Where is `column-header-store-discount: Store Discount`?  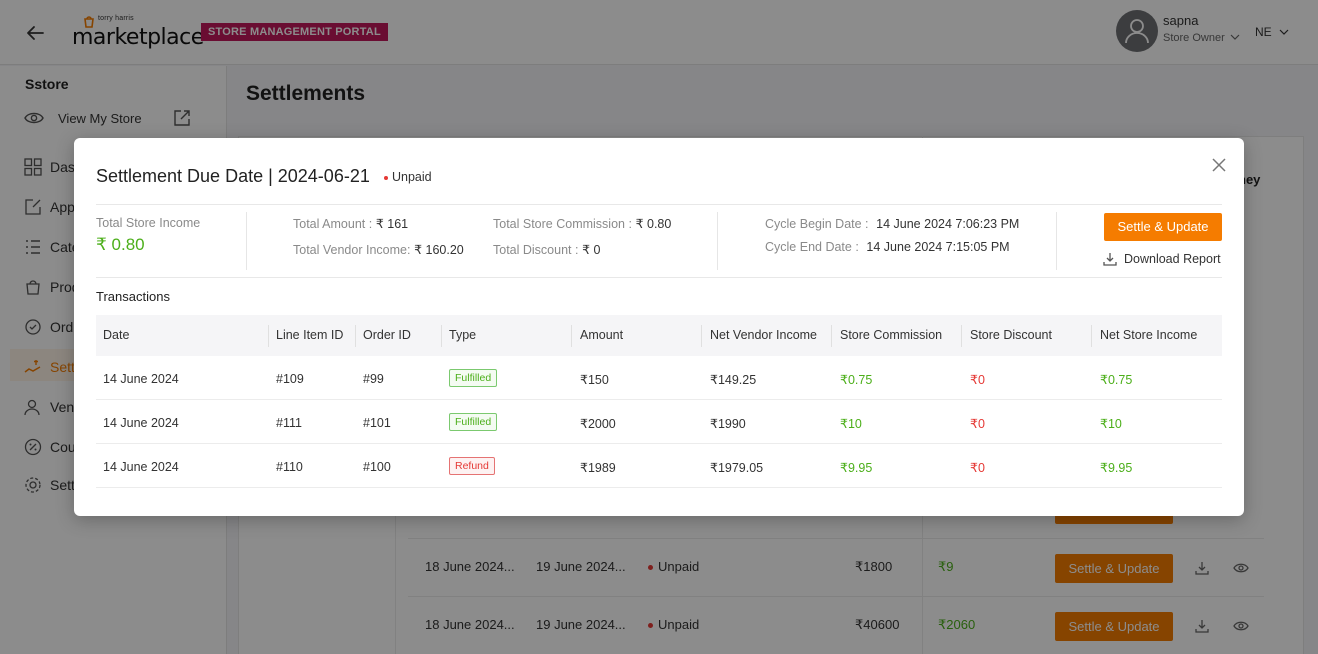 column-header-store-discount: Store Discount is located at coordinates (1011, 335).